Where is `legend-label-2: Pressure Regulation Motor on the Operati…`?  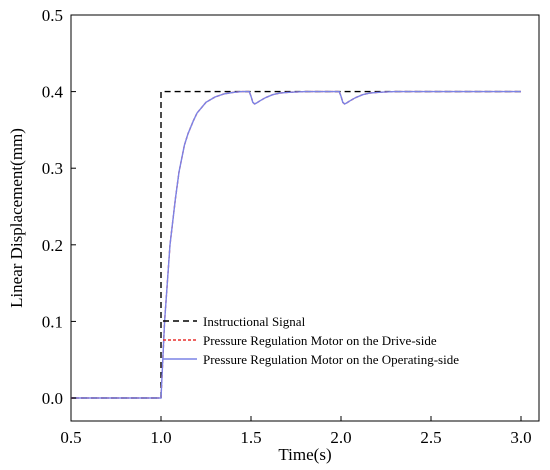 legend-label-2: Pressure Regulation Motor on the Operati… is located at coordinates (331, 359).